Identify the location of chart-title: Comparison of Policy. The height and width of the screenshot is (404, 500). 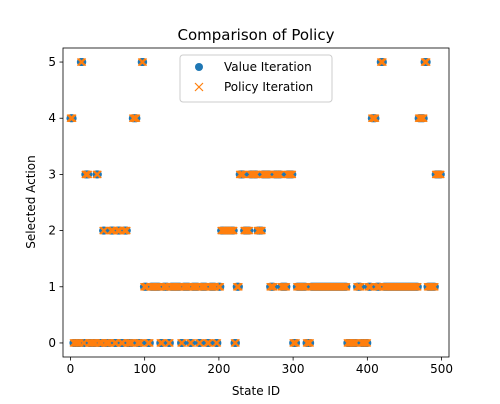
(256, 35).